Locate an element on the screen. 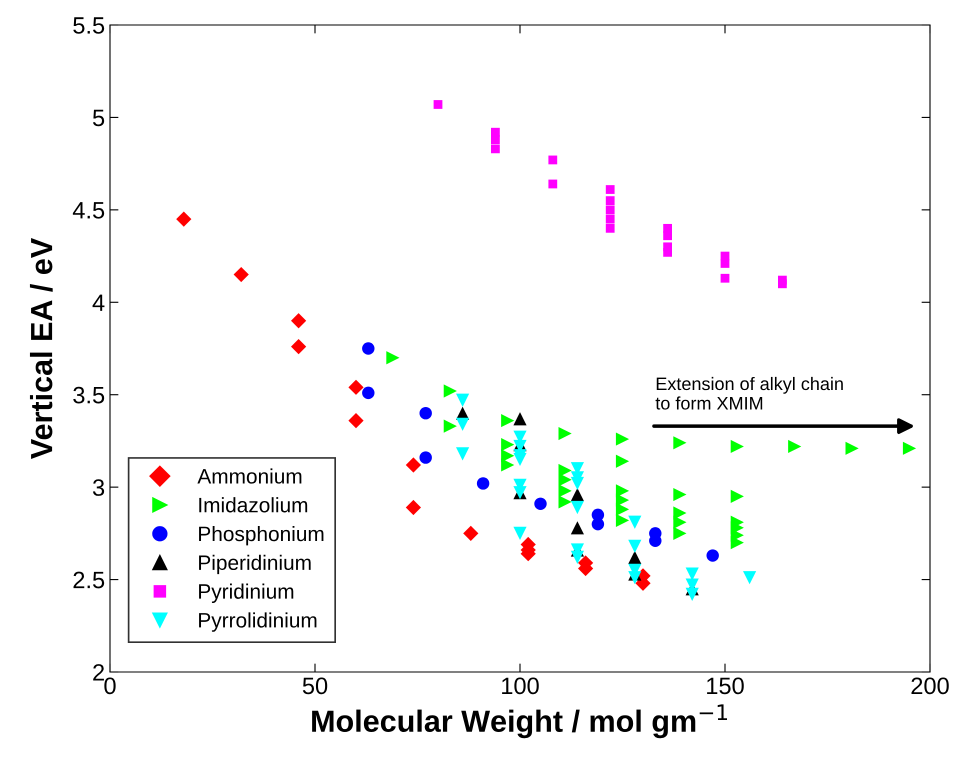  annotation: Extension of alkyl chain to form XMIM is located at coordinates (749, 393).